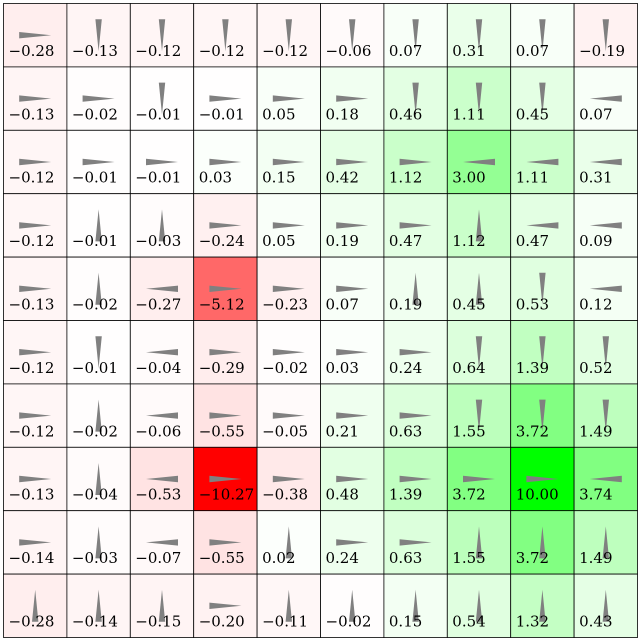 This screenshot has width=643, height=642. Describe the element at coordinates (225, 479) in the screenshot. I see `grid-cell: −10.27` at that location.